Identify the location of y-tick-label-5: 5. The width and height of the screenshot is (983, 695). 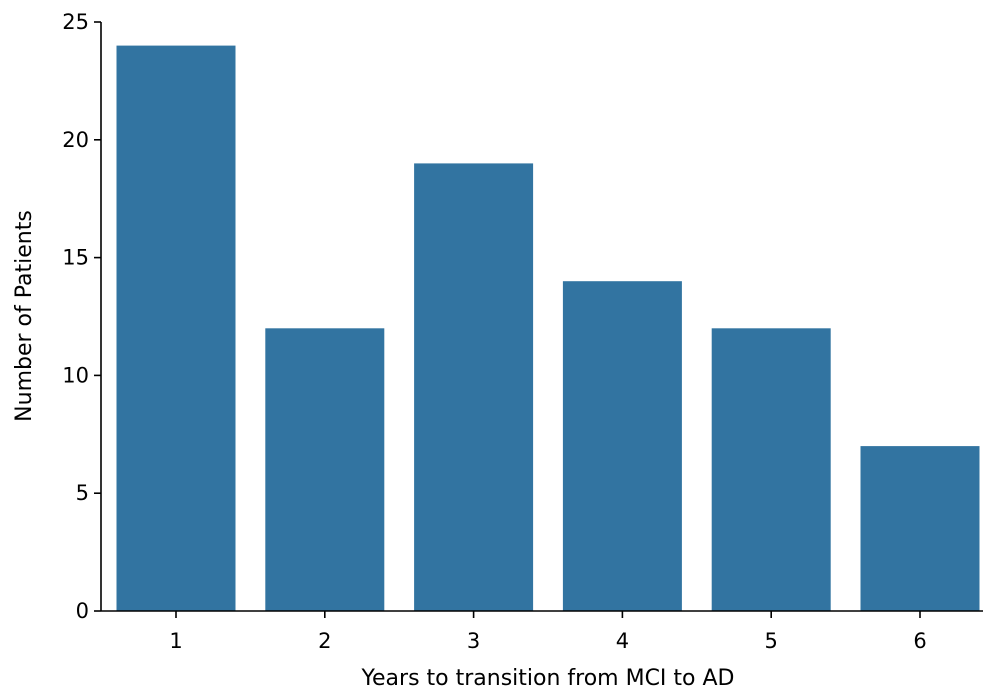
(82, 493).